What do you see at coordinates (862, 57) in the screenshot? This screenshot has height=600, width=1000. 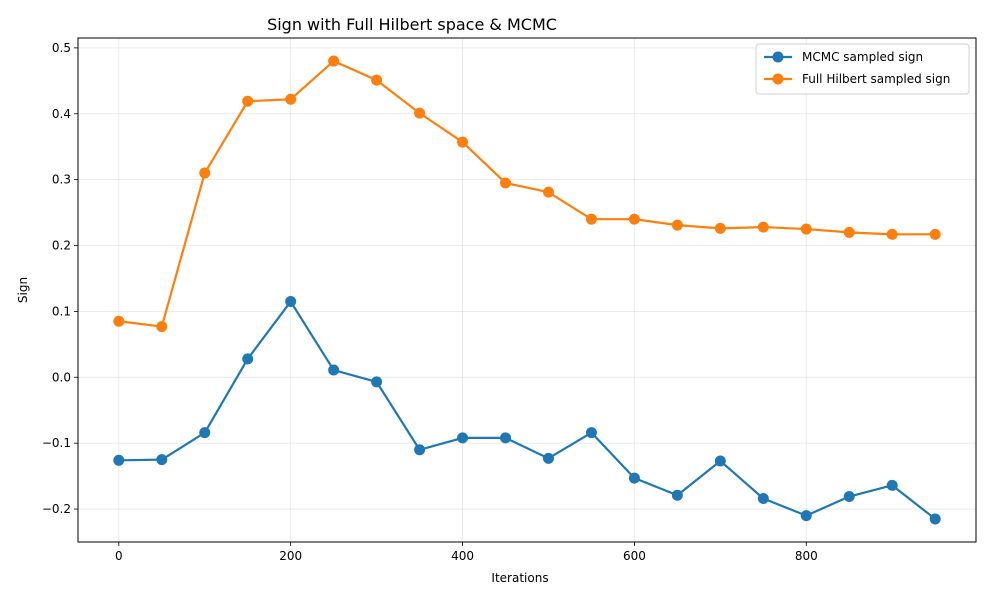 I see `legend-label: MCMC sampled sign` at bounding box center [862, 57].